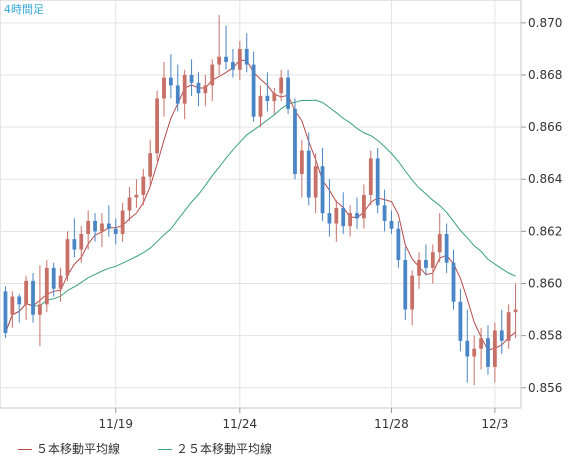 The image size is (574, 462). Describe the element at coordinates (545, 75) in the screenshot. I see `y-tick-label: 0.868` at that location.